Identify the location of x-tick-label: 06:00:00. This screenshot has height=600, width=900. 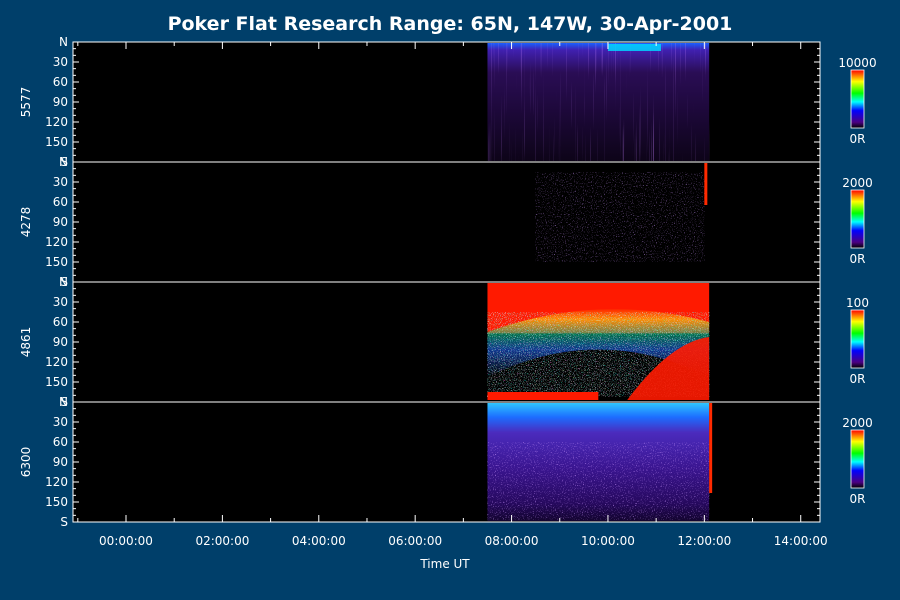
(415, 541).